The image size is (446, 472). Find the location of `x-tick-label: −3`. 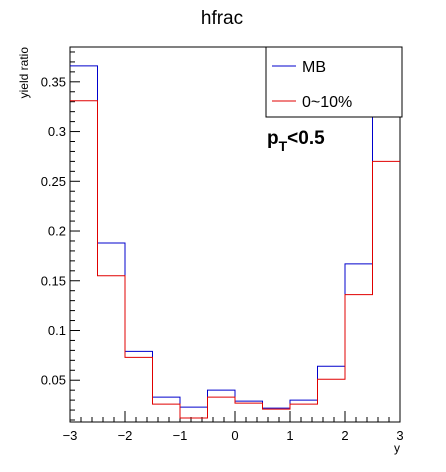

x-tick-label: −3 is located at coordinates (70, 435).